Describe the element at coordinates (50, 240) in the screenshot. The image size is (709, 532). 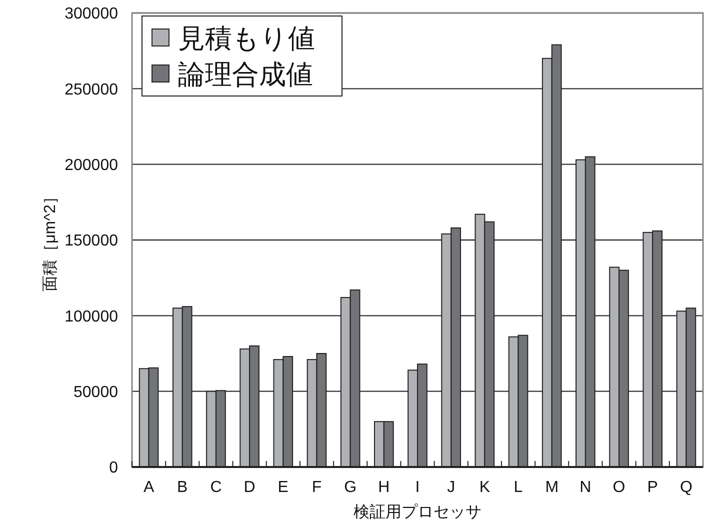
I see `y-axis-title: 面積［μm^2］` at that location.